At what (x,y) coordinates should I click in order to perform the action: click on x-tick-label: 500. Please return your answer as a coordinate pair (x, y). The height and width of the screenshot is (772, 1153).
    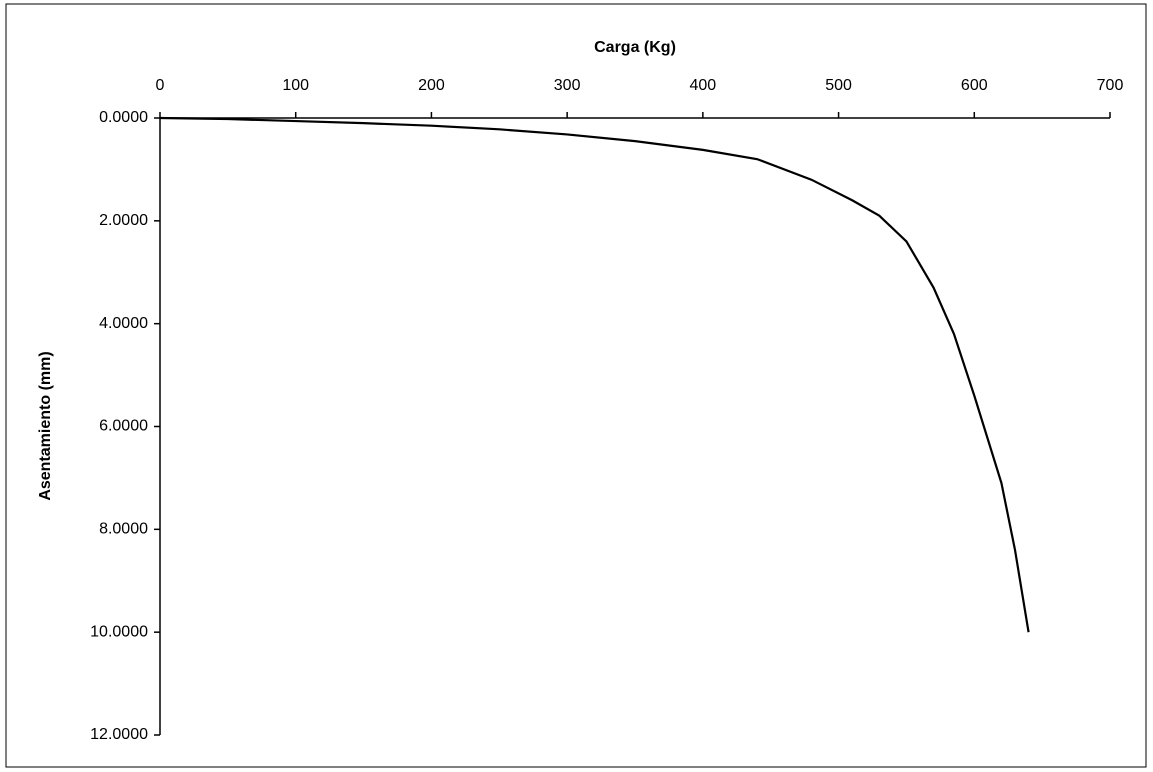
    Looking at the image, I should click on (838, 85).